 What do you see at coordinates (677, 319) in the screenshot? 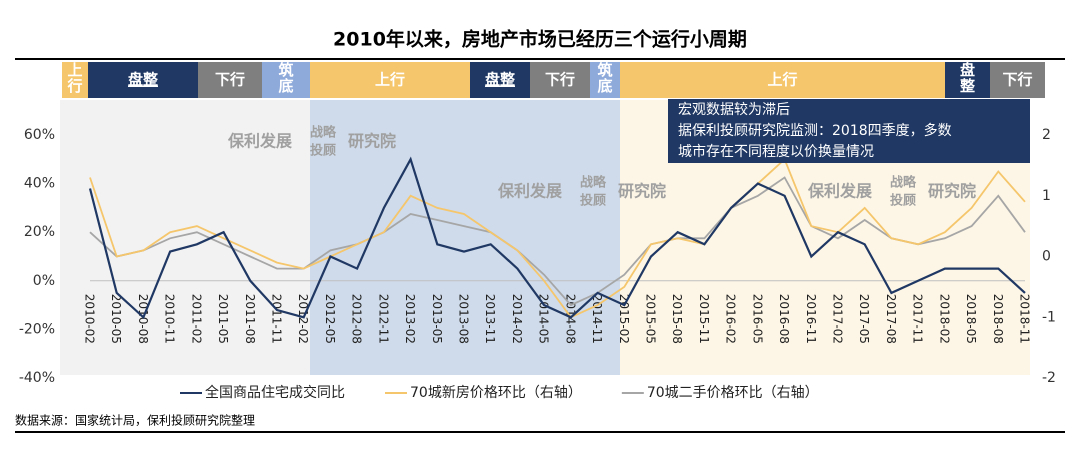
I see `x-tick-label: 2015-08` at bounding box center [677, 319].